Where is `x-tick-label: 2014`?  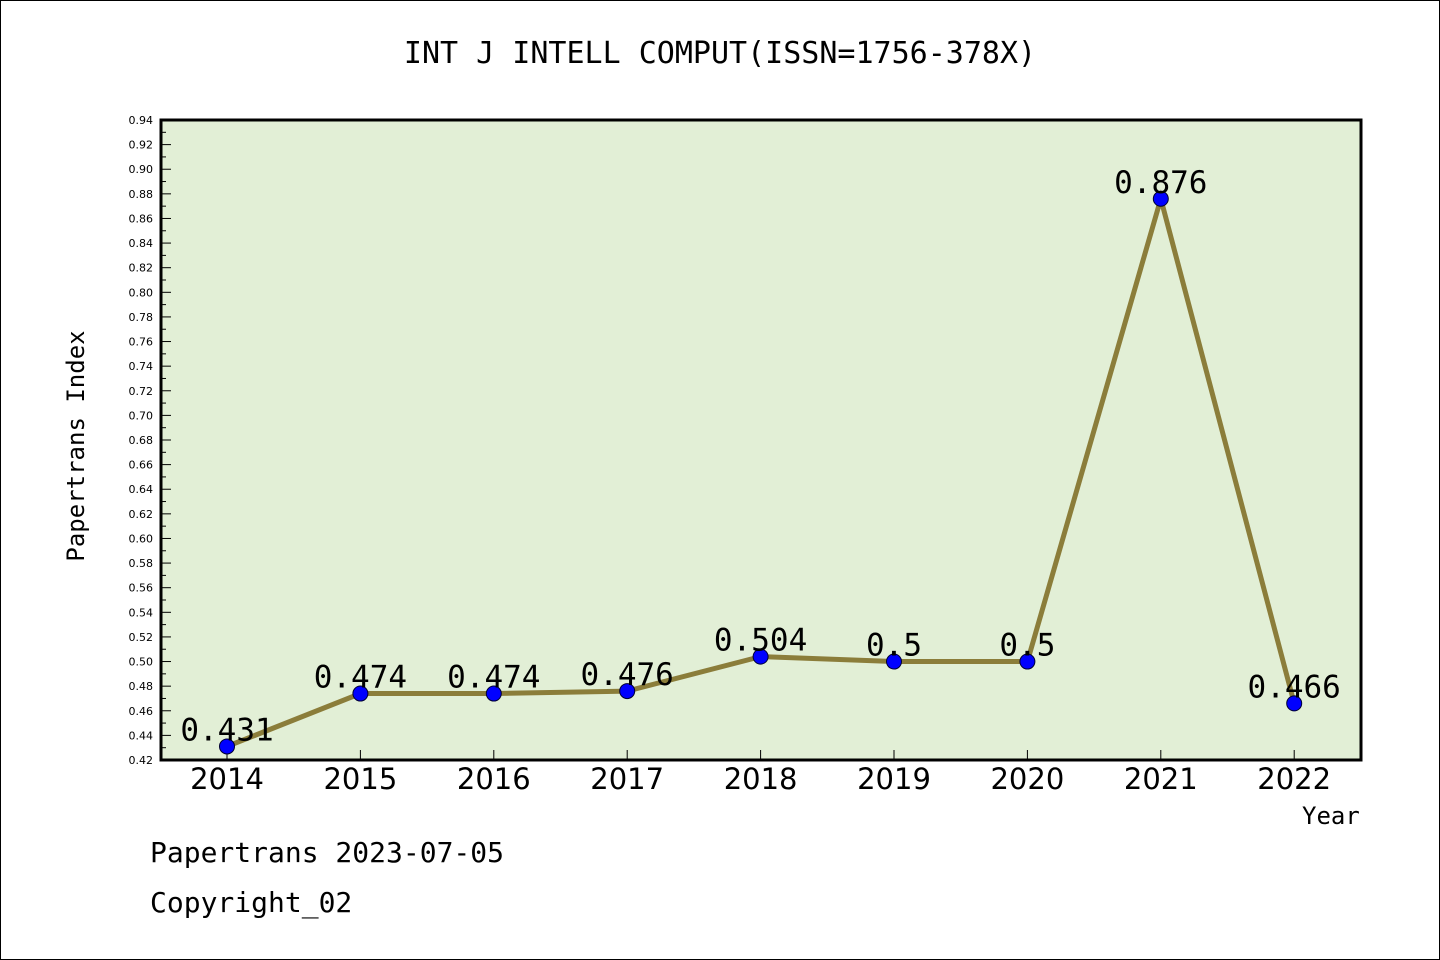
x-tick-label: 2014 is located at coordinates (227, 779).